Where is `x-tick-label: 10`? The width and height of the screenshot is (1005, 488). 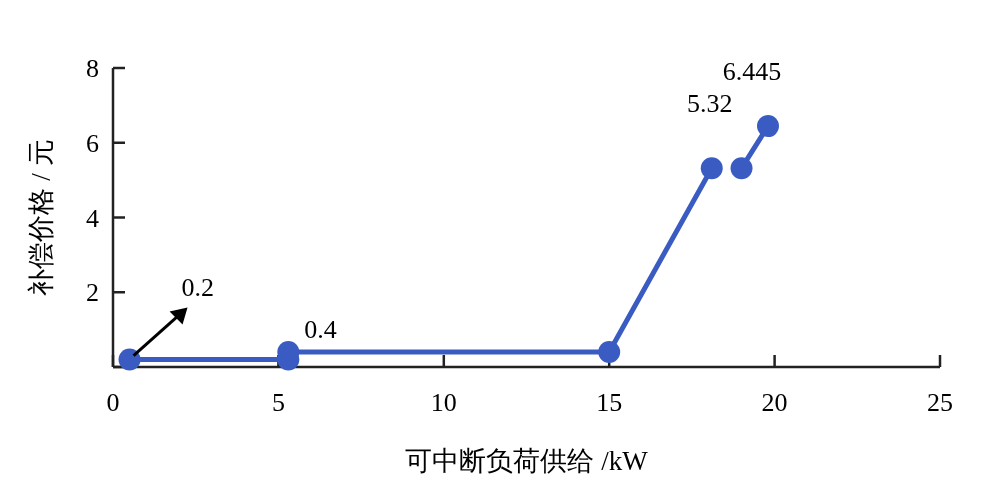 x-tick-label: 10 is located at coordinates (443, 402).